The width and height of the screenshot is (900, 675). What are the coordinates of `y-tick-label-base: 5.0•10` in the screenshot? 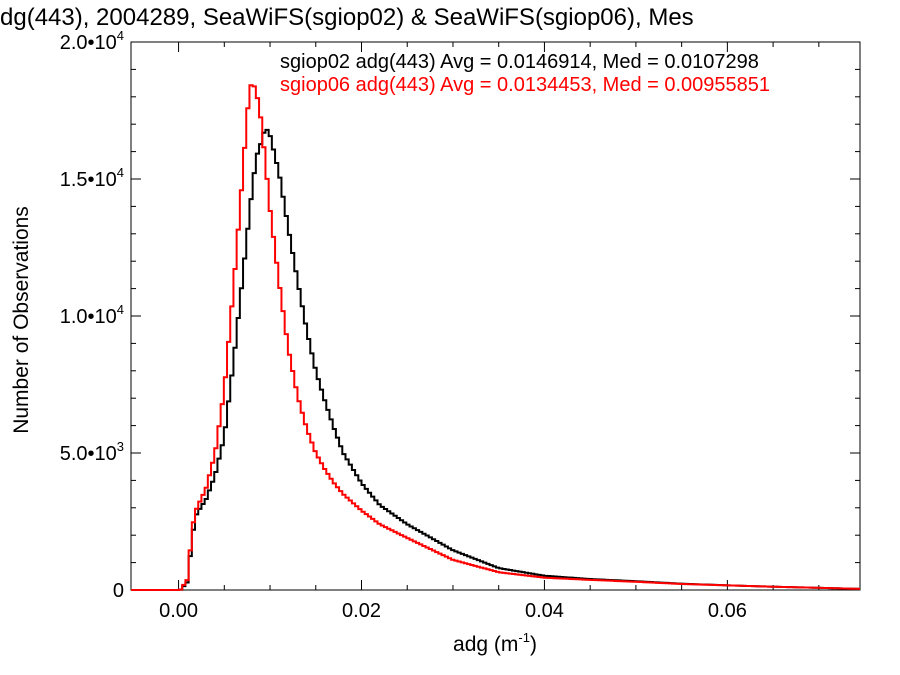 It's located at (88, 454).